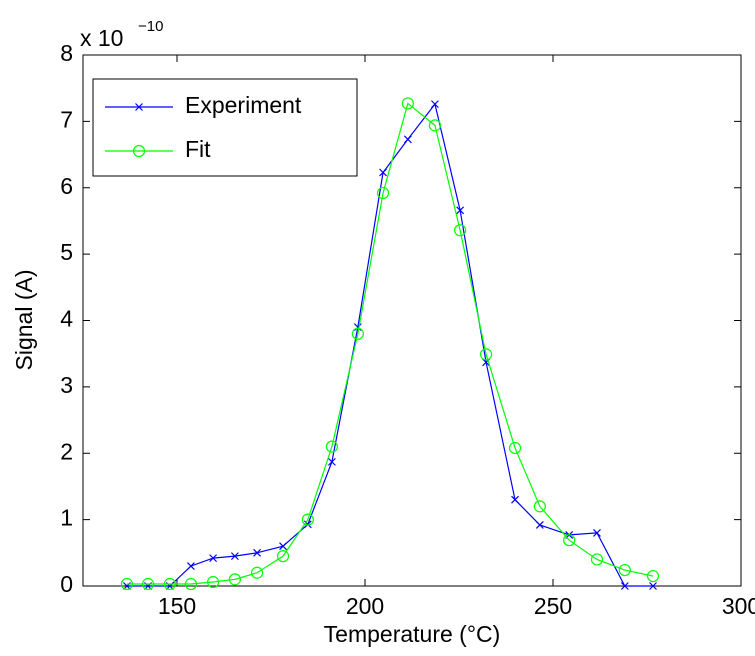 Image resolution: width=755 pixels, height=656 pixels. Describe the element at coordinates (365, 606) in the screenshot. I see `x-tick-label: 200` at that location.